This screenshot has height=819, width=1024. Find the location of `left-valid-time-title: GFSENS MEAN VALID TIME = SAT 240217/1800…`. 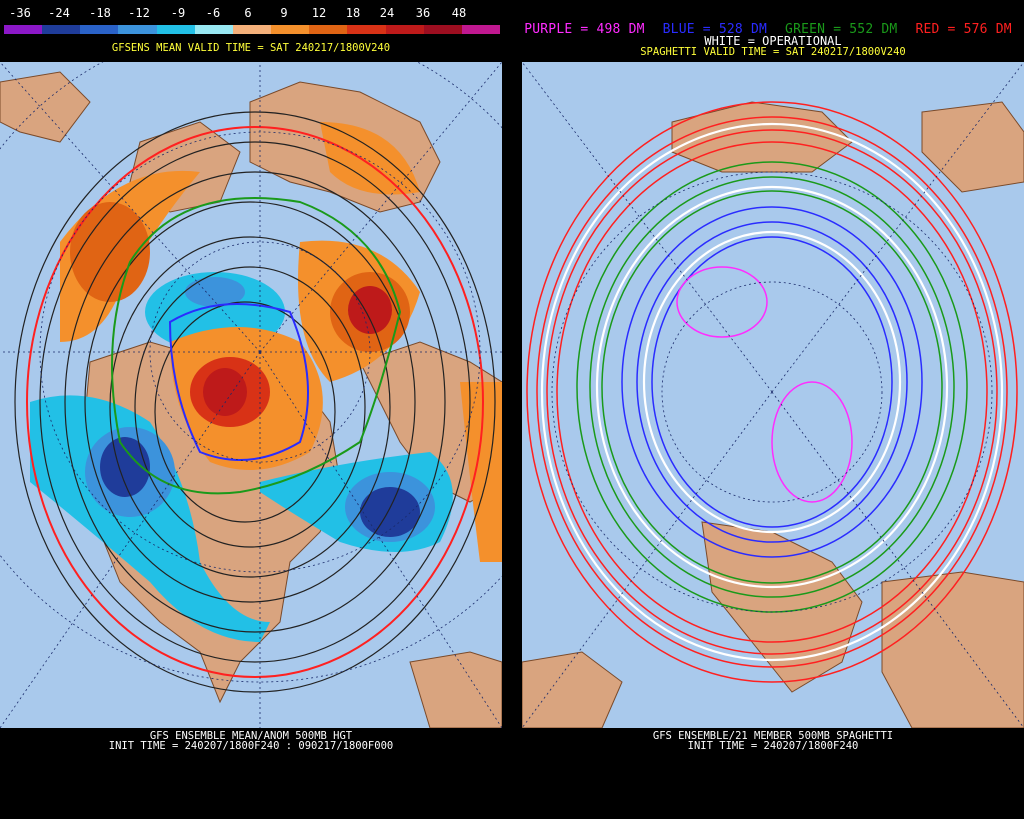

left-valid-time-title: GFSENS MEAN VALID TIME = SAT 240217/1800… is located at coordinates (251, 48).